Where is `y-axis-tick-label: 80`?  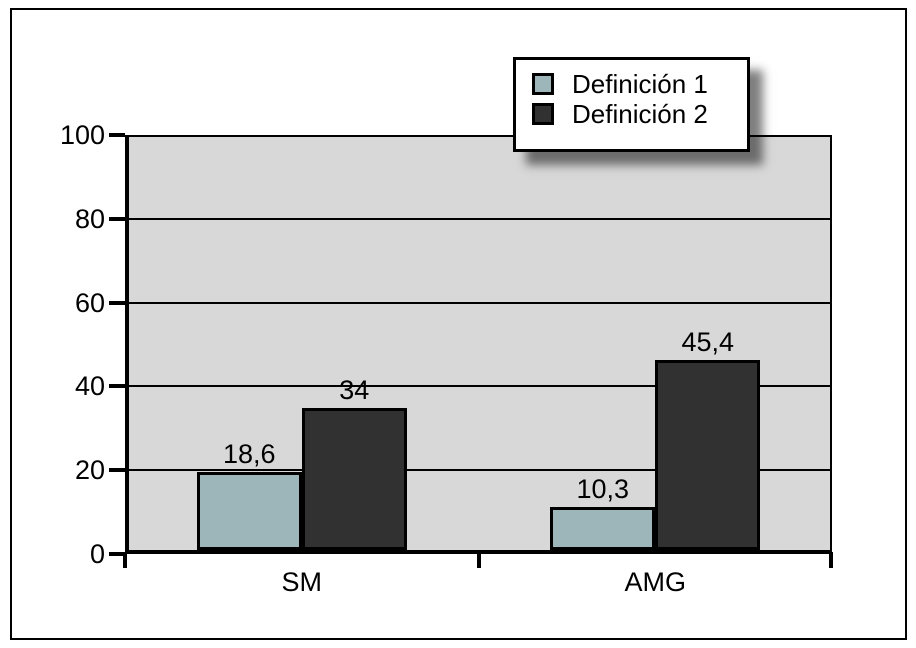
y-axis-tick-label: 80 is located at coordinates (89, 218).